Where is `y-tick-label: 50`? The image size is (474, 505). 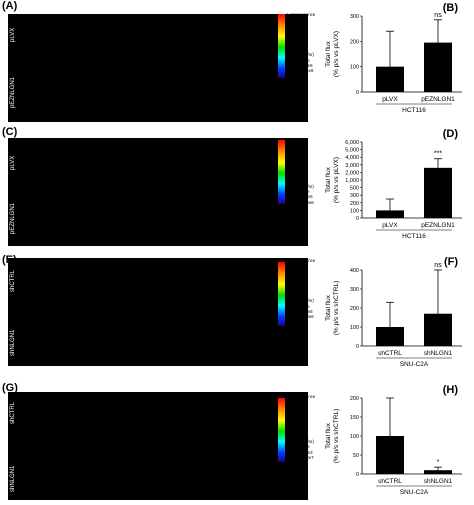
y-tick-label: 50 is located at coordinates (356, 456).